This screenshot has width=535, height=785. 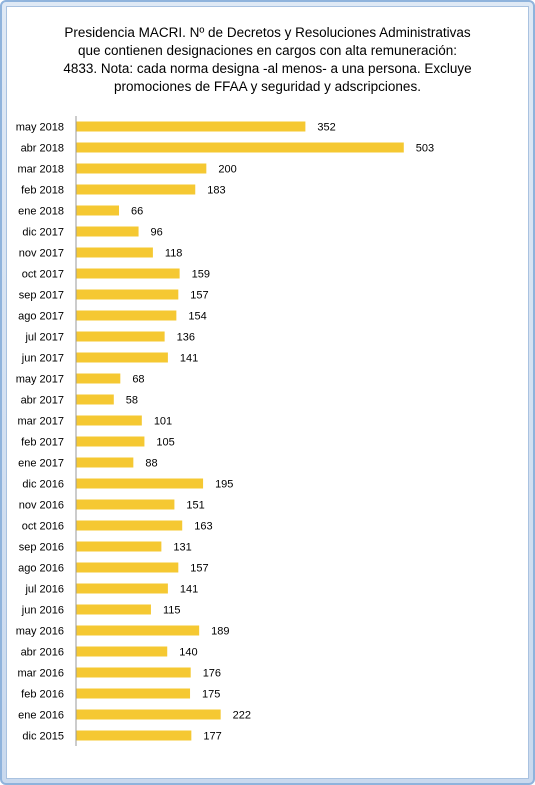 What do you see at coordinates (41, 316) in the screenshot?
I see `y-tick-label: ago 2017` at bounding box center [41, 316].